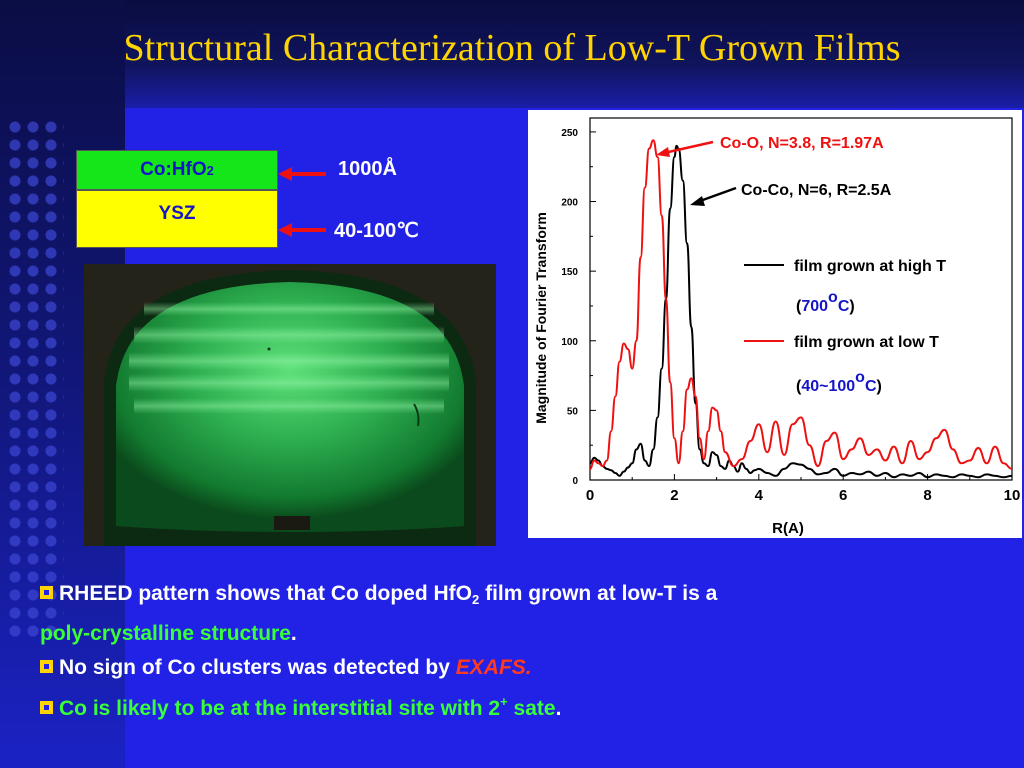 The height and width of the screenshot is (768, 1024). I want to click on header-band, so click(512, 54).